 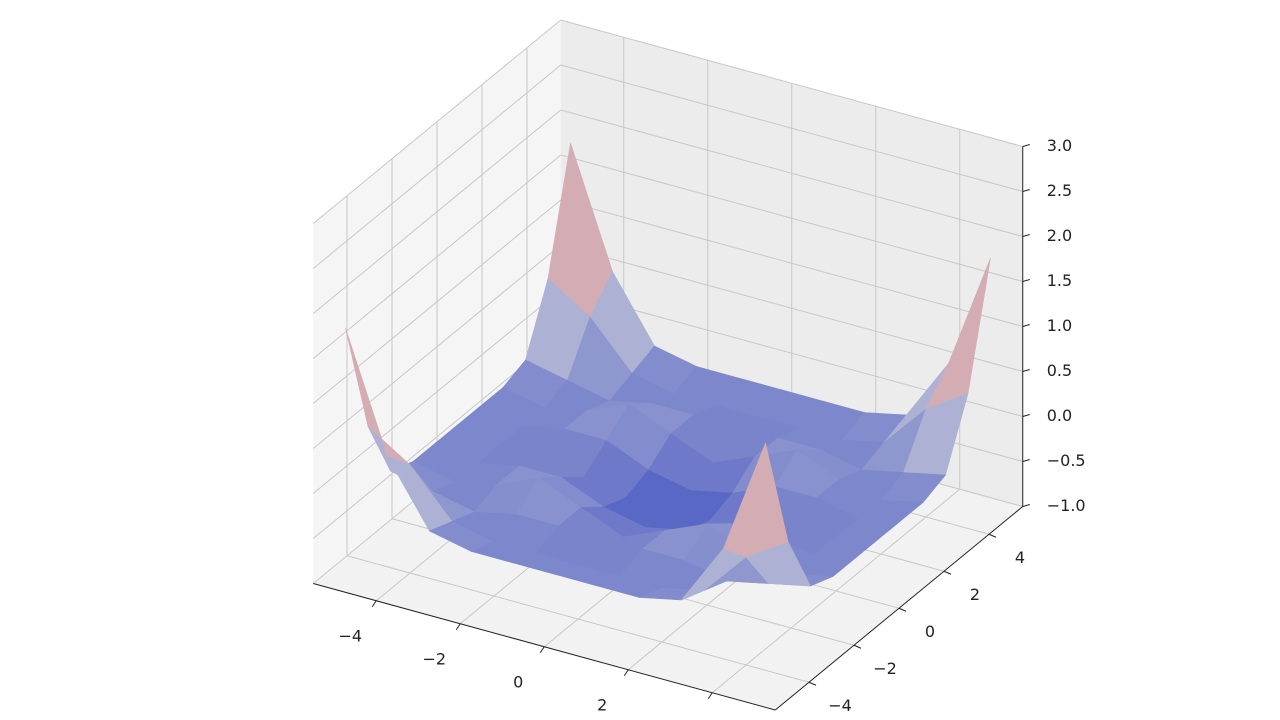 What do you see at coordinates (518, 681) in the screenshot?
I see `x-tick-label: 0` at bounding box center [518, 681].